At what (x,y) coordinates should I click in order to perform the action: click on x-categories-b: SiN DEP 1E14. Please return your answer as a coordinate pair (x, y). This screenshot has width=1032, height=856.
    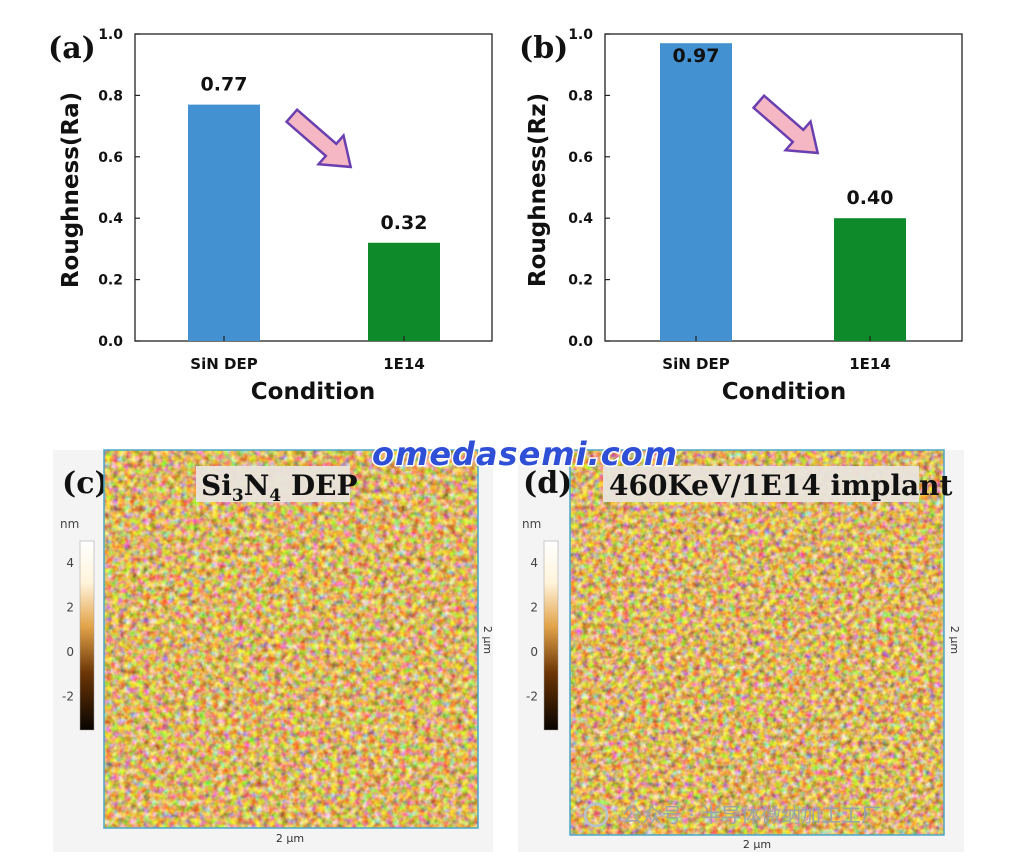
    Looking at the image, I should click on (776, 354).